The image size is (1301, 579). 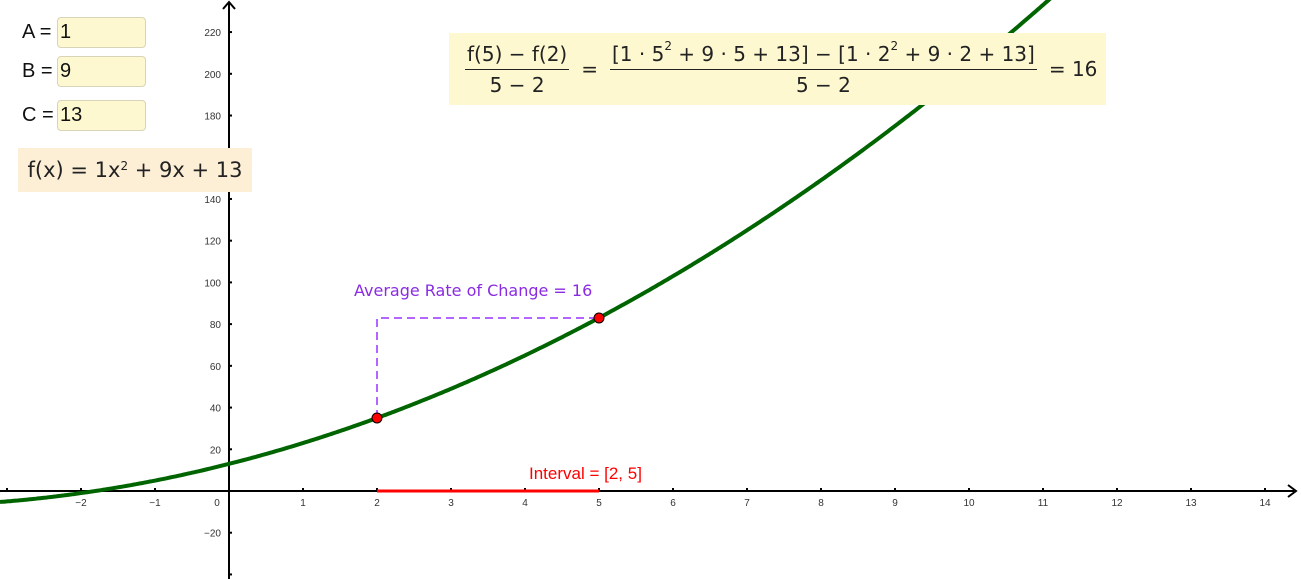 I want to click on svg-text: 12, so click(x=1117, y=503).